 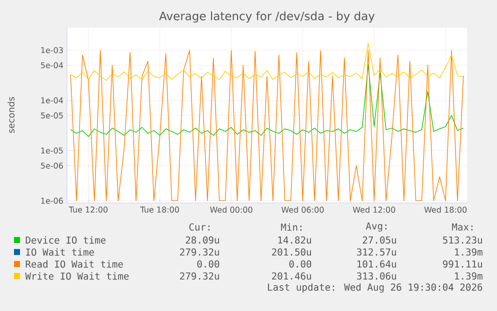 What do you see at coordinates (52, 50) in the screenshot?
I see `y-tick-label: 1e-03` at bounding box center [52, 50].